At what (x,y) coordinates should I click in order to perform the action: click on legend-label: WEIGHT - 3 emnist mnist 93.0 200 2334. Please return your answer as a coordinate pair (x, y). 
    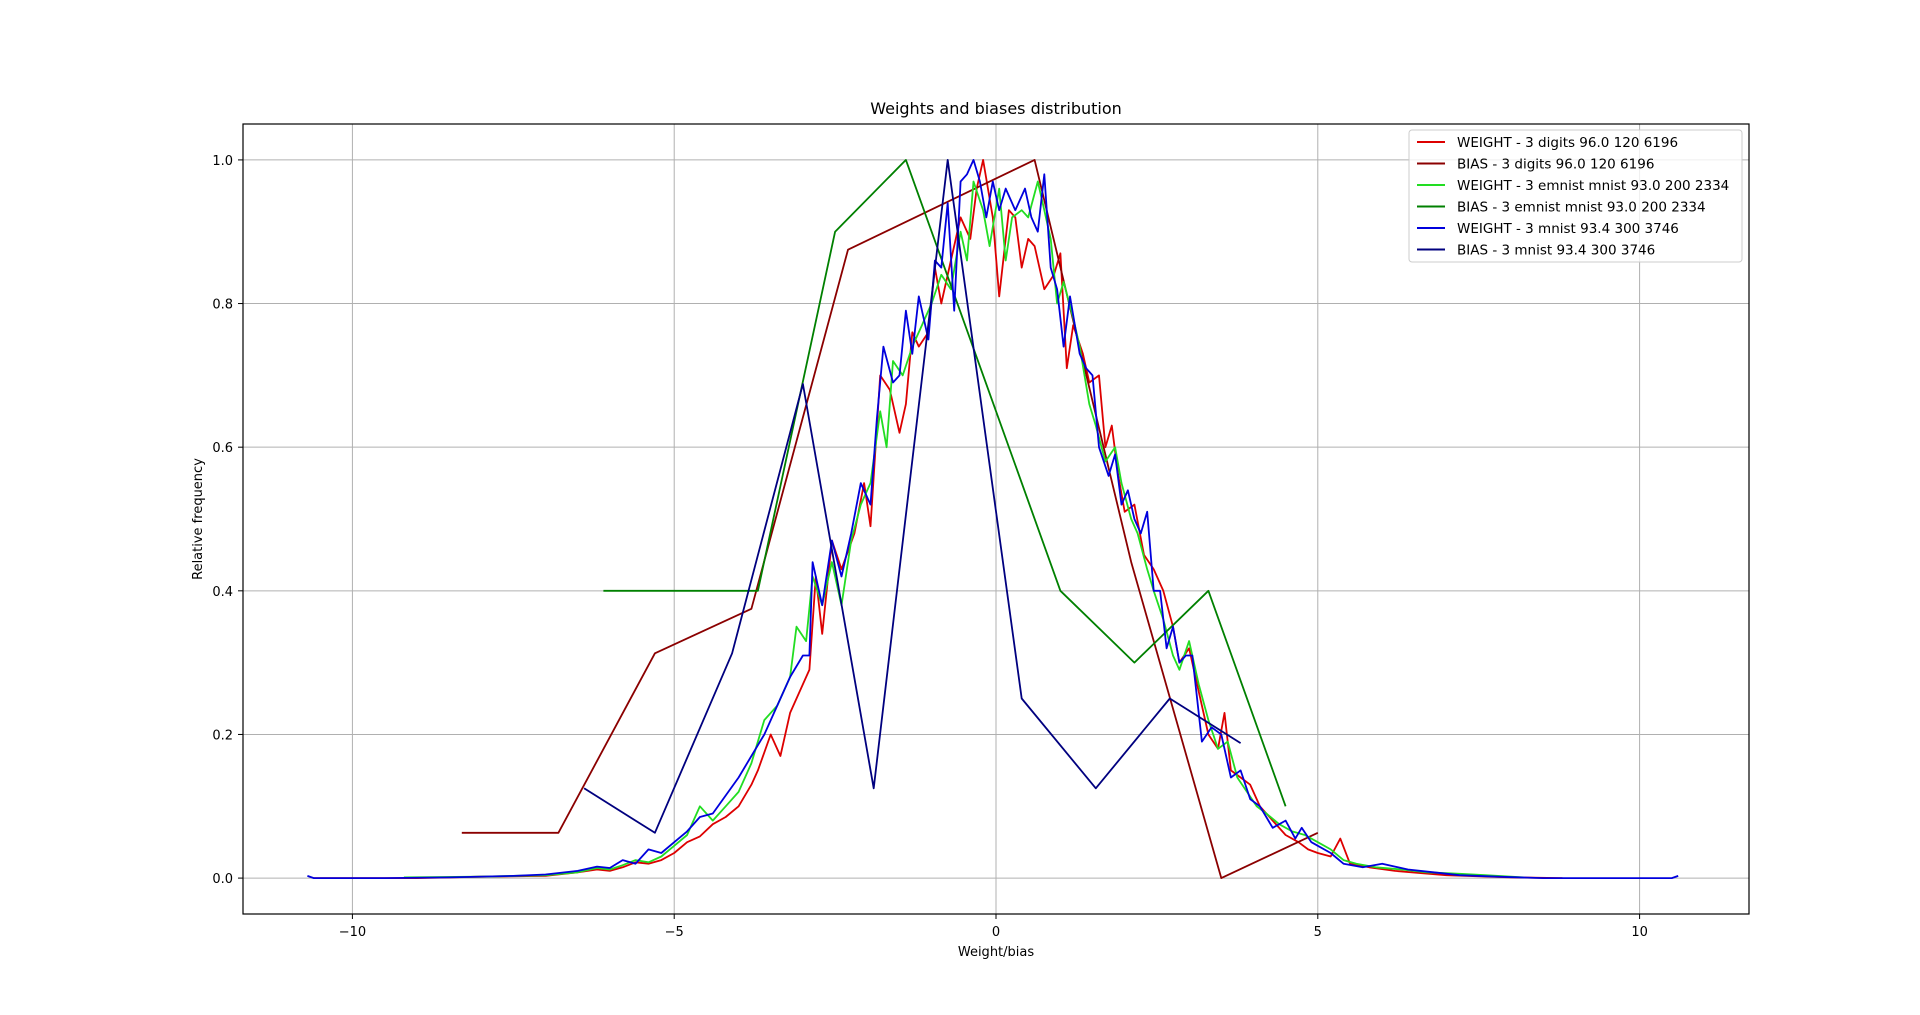
    Looking at the image, I should click on (1593, 186).